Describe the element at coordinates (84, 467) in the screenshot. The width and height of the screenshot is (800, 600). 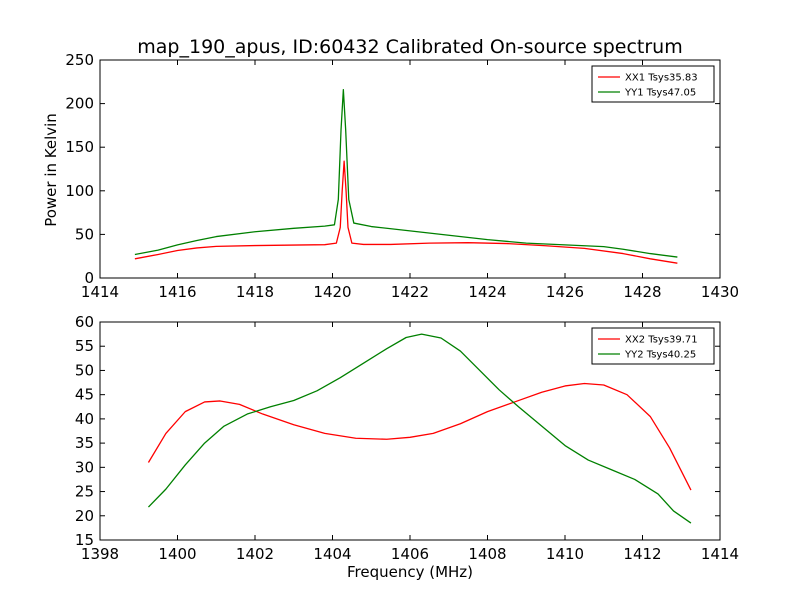
I see `y-tick-label: 30` at that location.